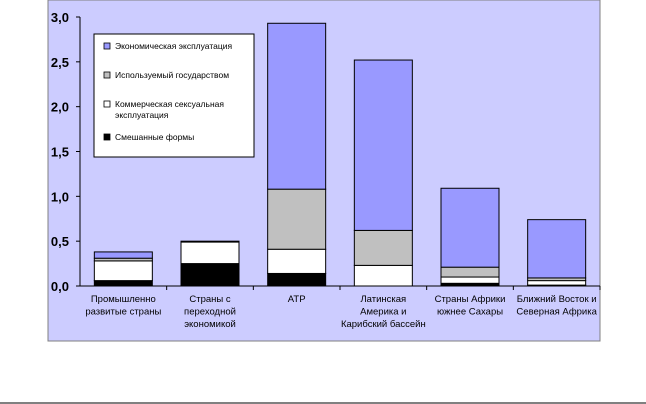  I want to click on legend-label: Используемый государством, so click(172, 75).